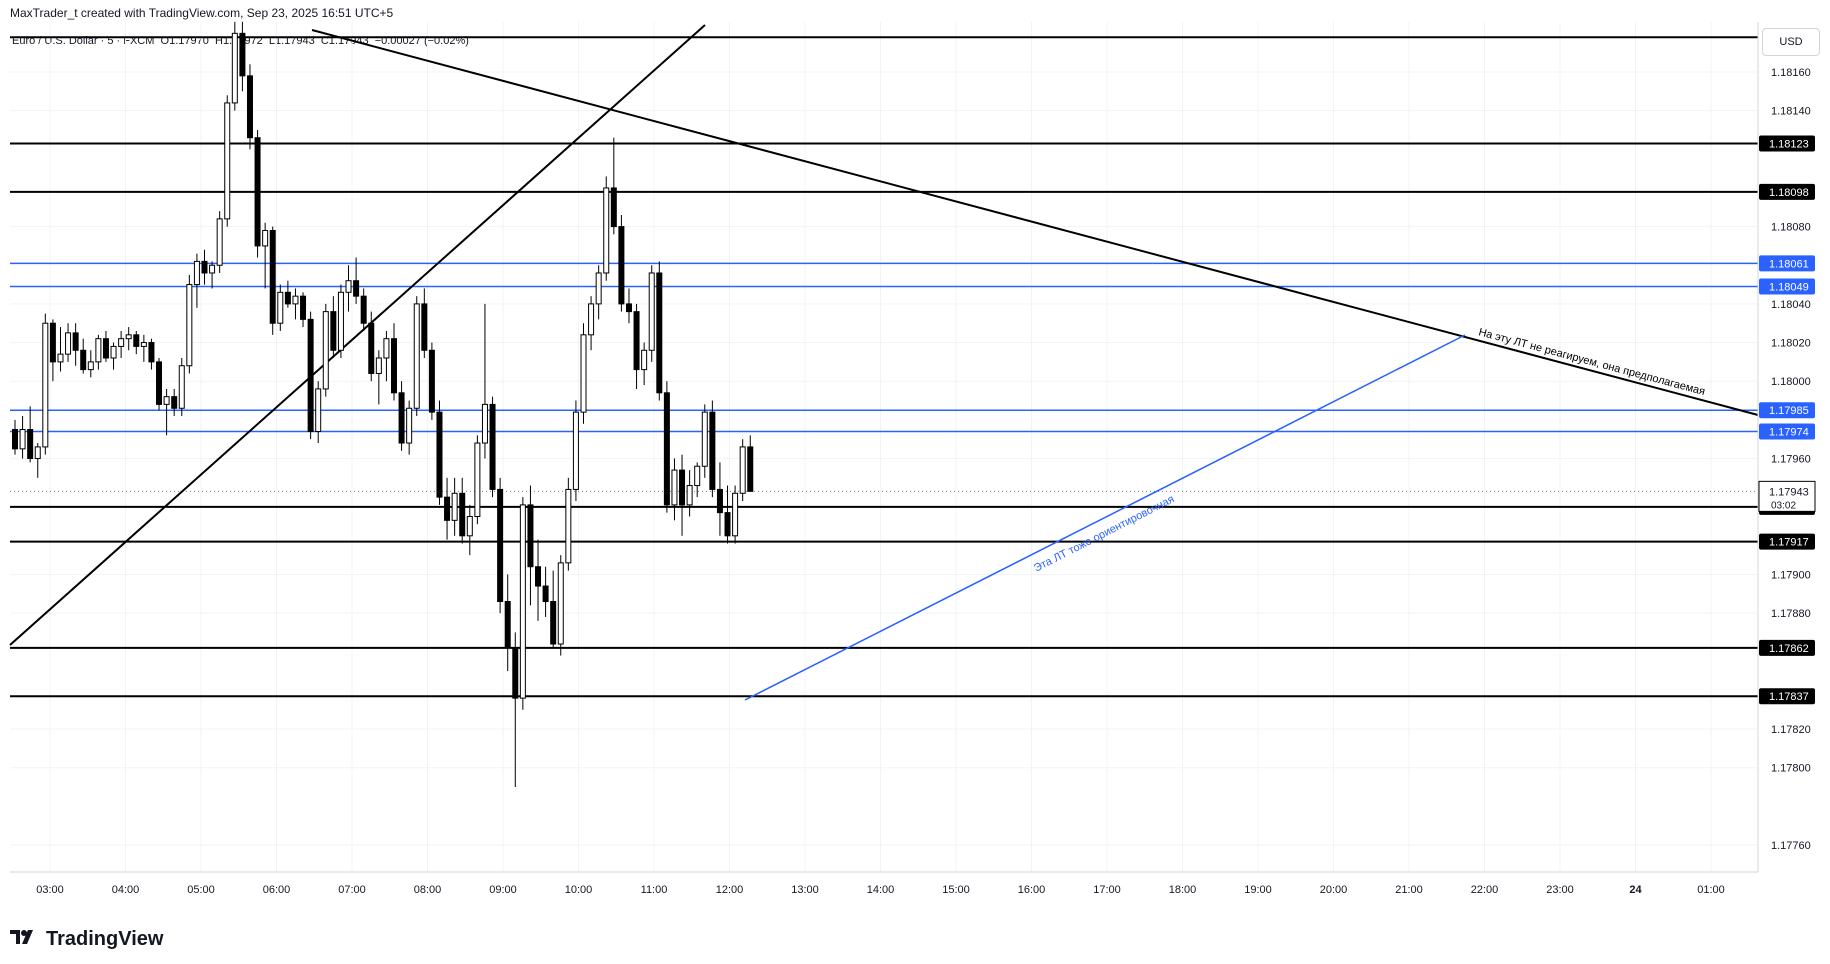 The height and width of the screenshot is (964, 1830). I want to click on time-tick-label: 03:00, so click(50, 890).